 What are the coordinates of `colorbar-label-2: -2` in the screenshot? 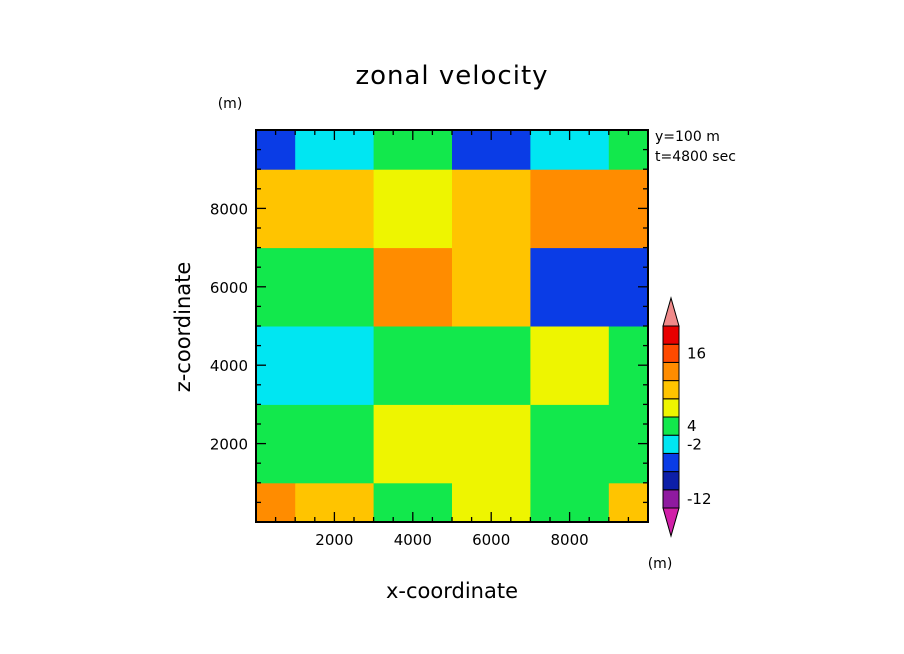 It's located at (694, 444).